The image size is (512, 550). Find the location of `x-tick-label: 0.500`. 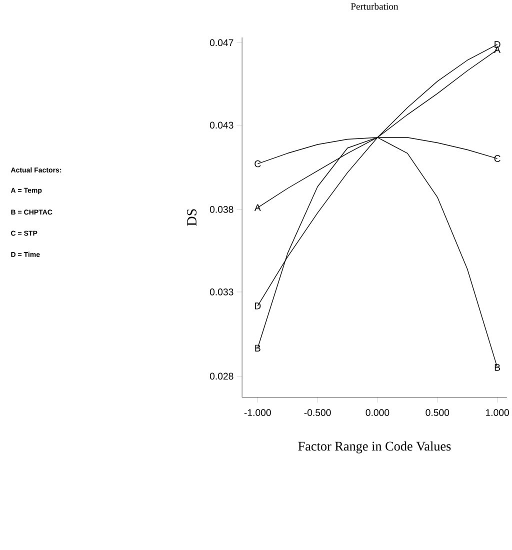

x-tick-label: 0.500 is located at coordinates (437, 412).